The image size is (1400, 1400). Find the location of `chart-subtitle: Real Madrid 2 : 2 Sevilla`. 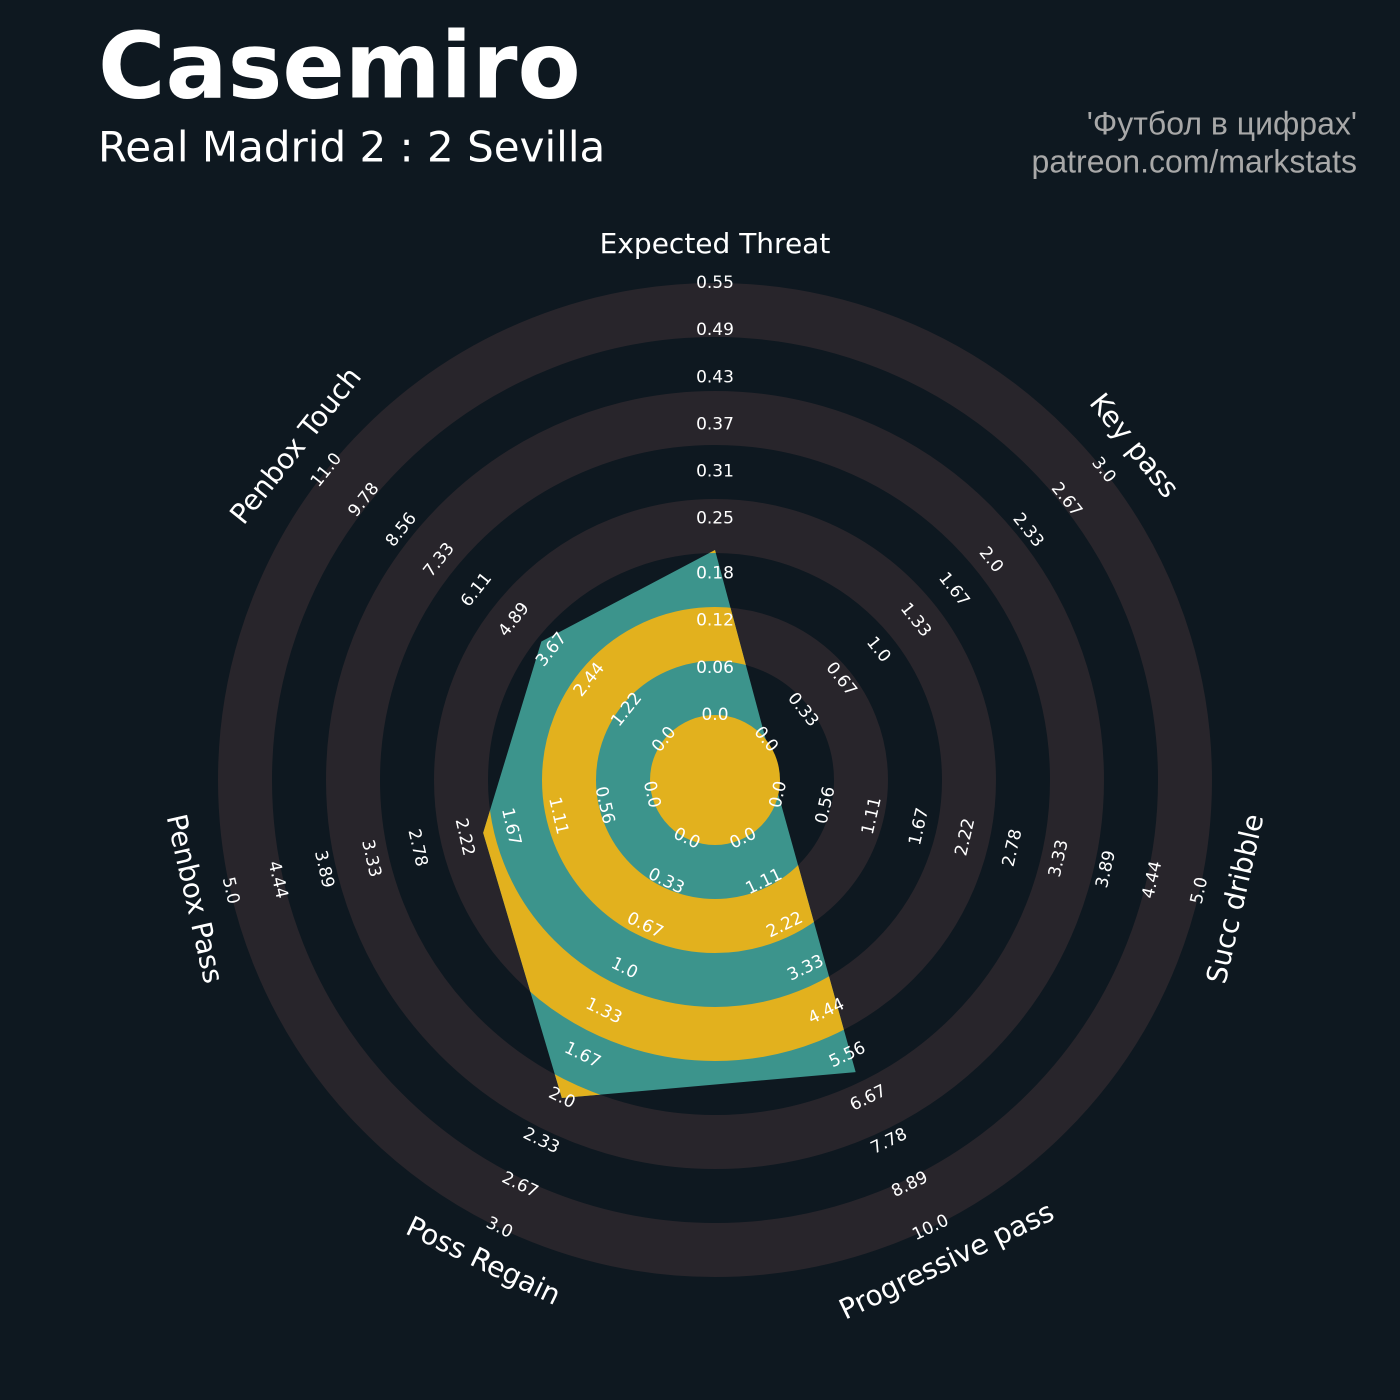

chart-subtitle: Real Madrid 2 : 2 Sevilla is located at coordinates (351, 147).